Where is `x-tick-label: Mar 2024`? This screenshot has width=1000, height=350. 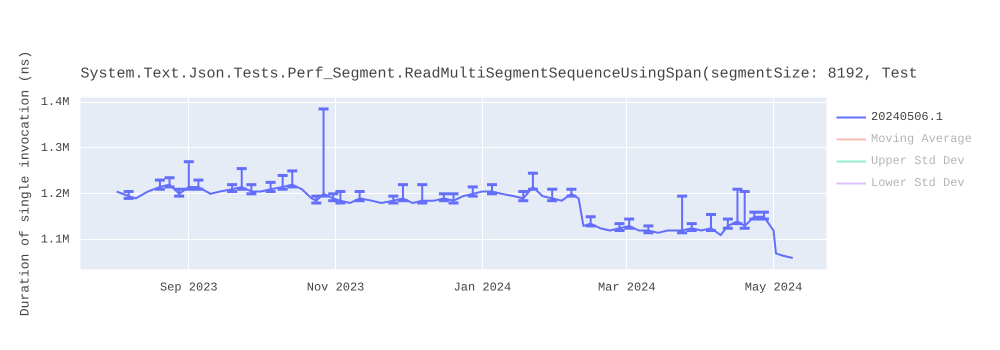
x-tick-label: Mar 2024 is located at coordinates (627, 287).